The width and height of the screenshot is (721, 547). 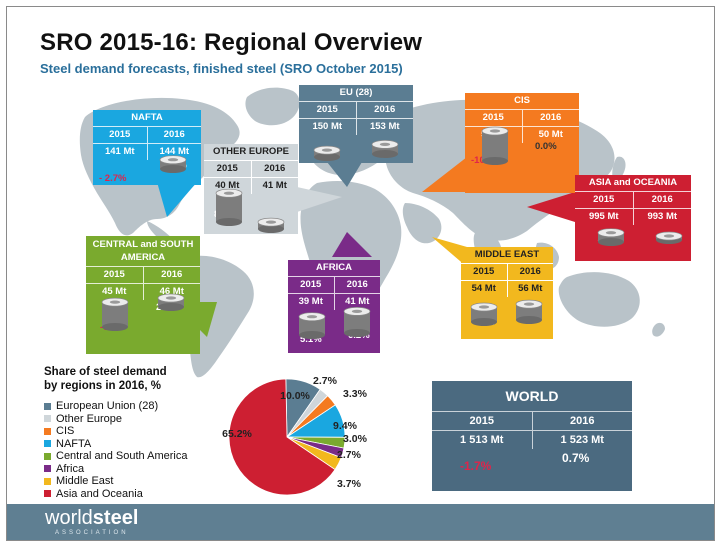 What do you see at coordinates (311, 339) in the screenshot?
I see `africa-change-2015: 5.1%` at bounding box center [311, 339].